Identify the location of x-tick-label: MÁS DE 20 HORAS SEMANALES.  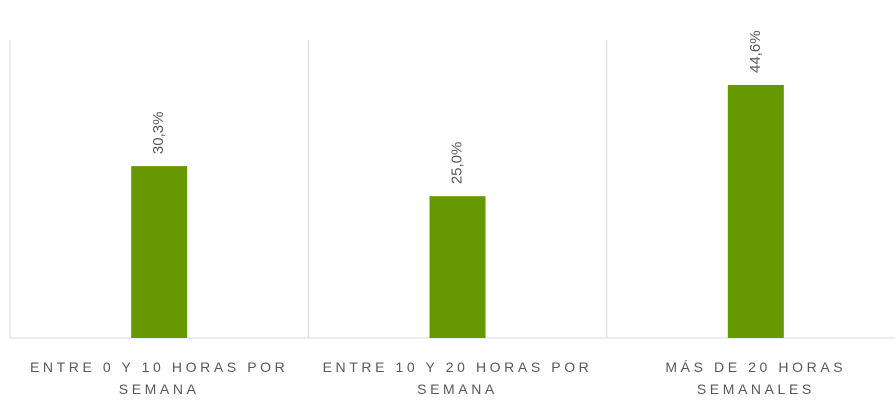
(756, 378).